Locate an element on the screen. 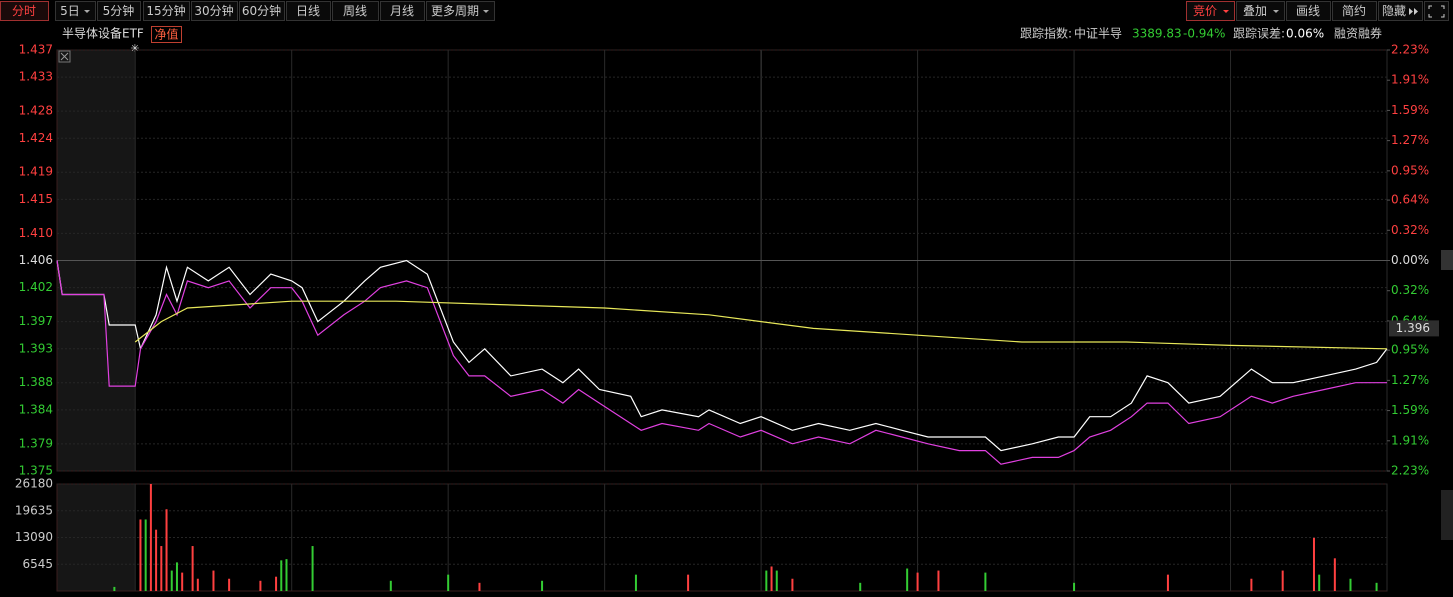 The image size is (1453, 597). header-index-value: 3389.83 is located at coordinates (1157, 34).